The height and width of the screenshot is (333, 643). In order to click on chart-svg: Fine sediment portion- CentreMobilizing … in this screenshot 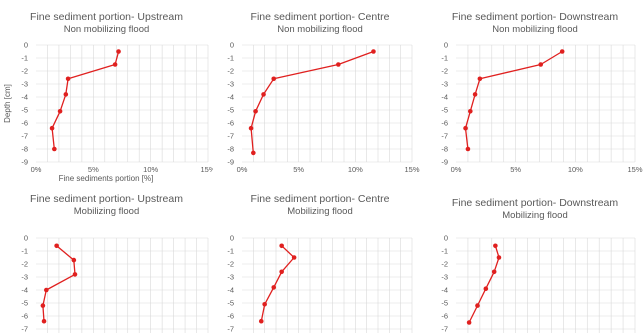, I will do `click(320, 263)`.